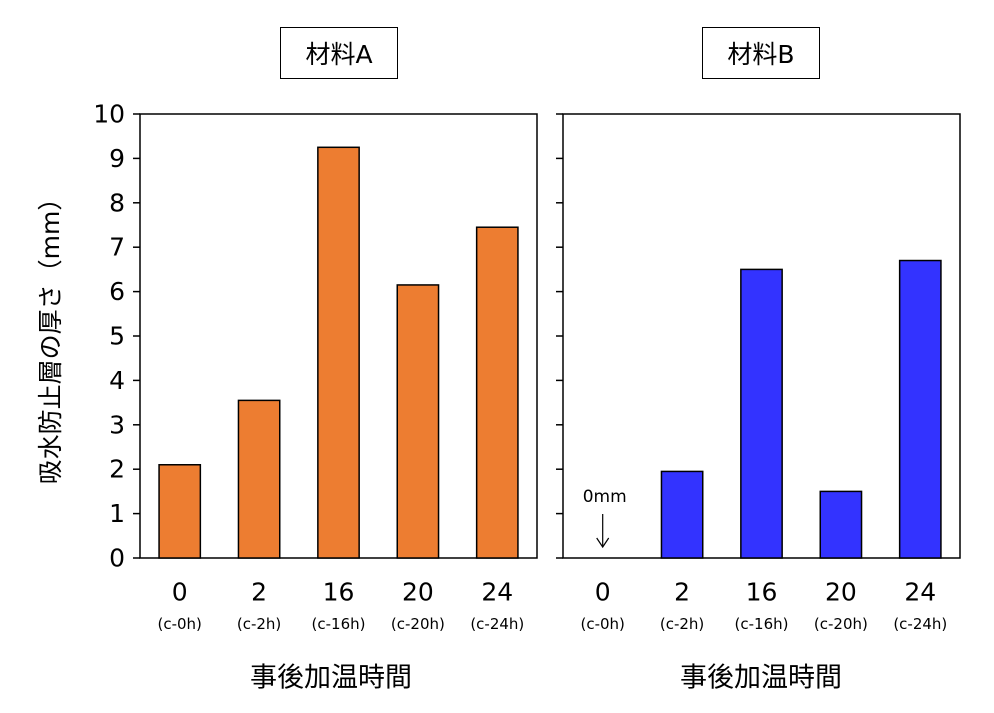 The height and width of the screenshot is (713, 994). Describe the element at coordinates (117, 247) in the screenshot. I see `y-tick-label: 7` at that location.